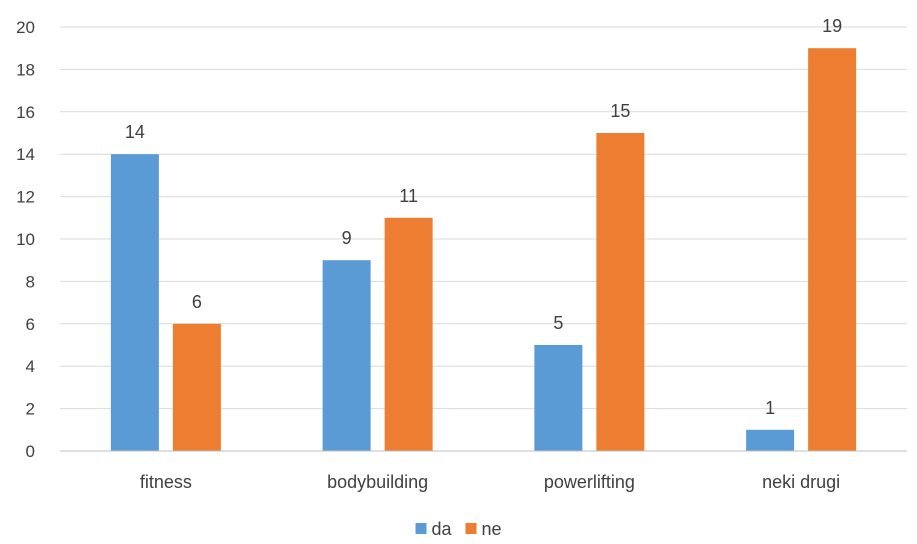  Describe the element at coordinates (346, 355) in the screenshot. I see `bar-da-bodybuilding` at that location.